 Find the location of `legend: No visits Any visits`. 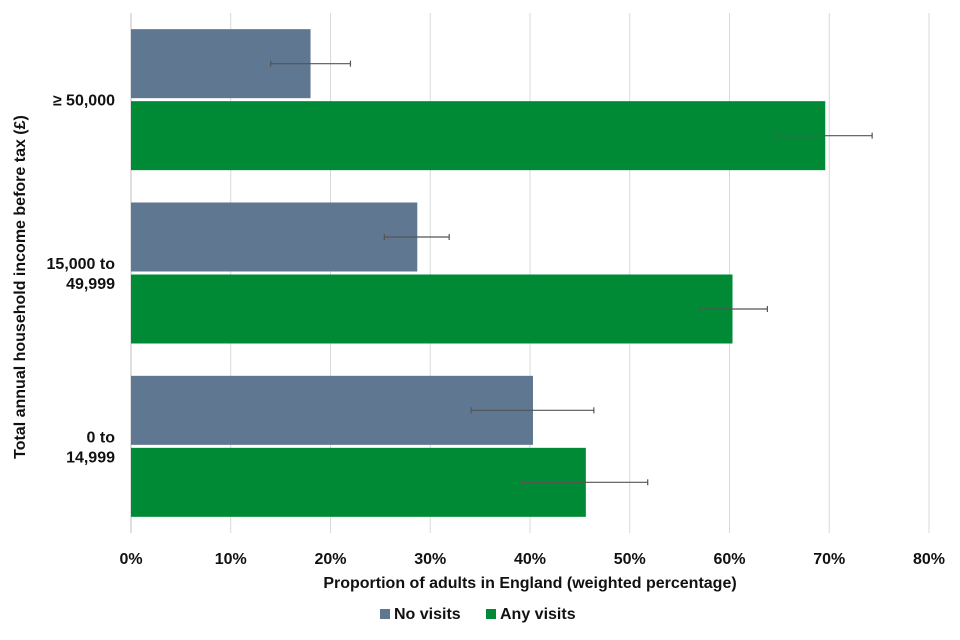

legend: No visits Any visits is located at coordinates (478, 614).